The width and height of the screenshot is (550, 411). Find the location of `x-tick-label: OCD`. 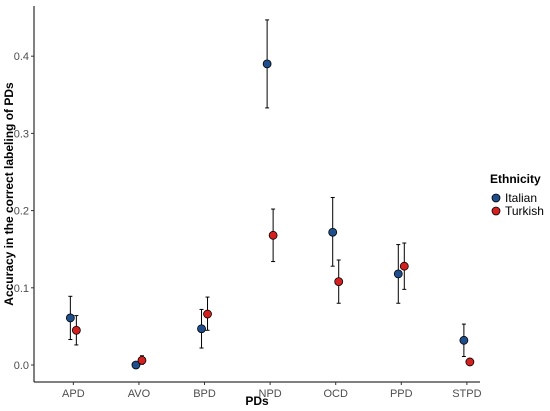

x-tick-label: OCD is located at coordinates (335, 394).